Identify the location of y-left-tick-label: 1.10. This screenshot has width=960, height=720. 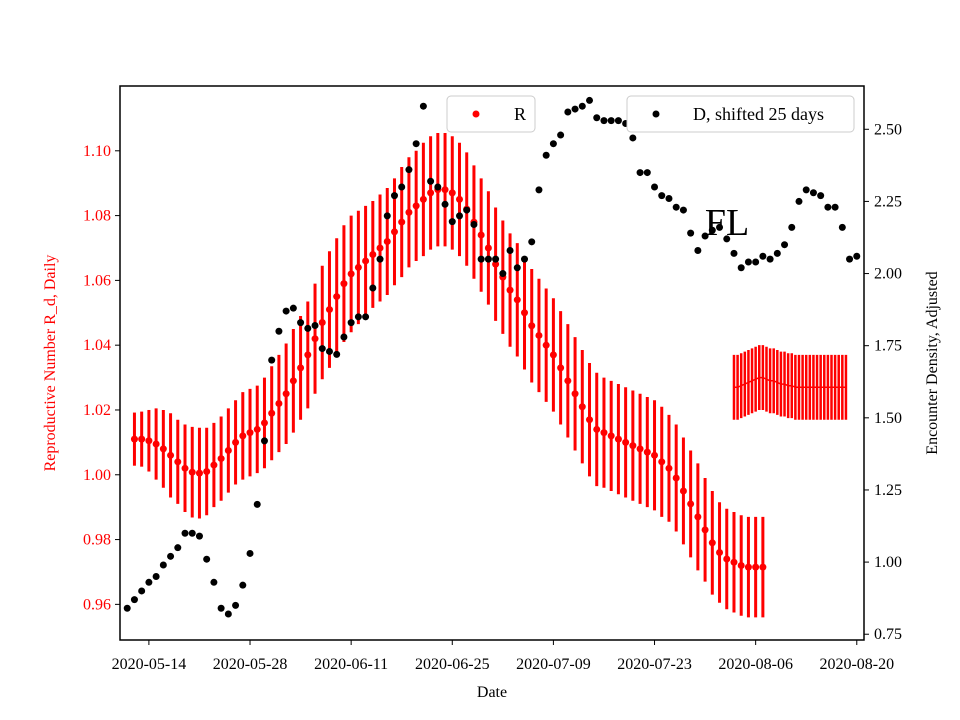
(97, 151).